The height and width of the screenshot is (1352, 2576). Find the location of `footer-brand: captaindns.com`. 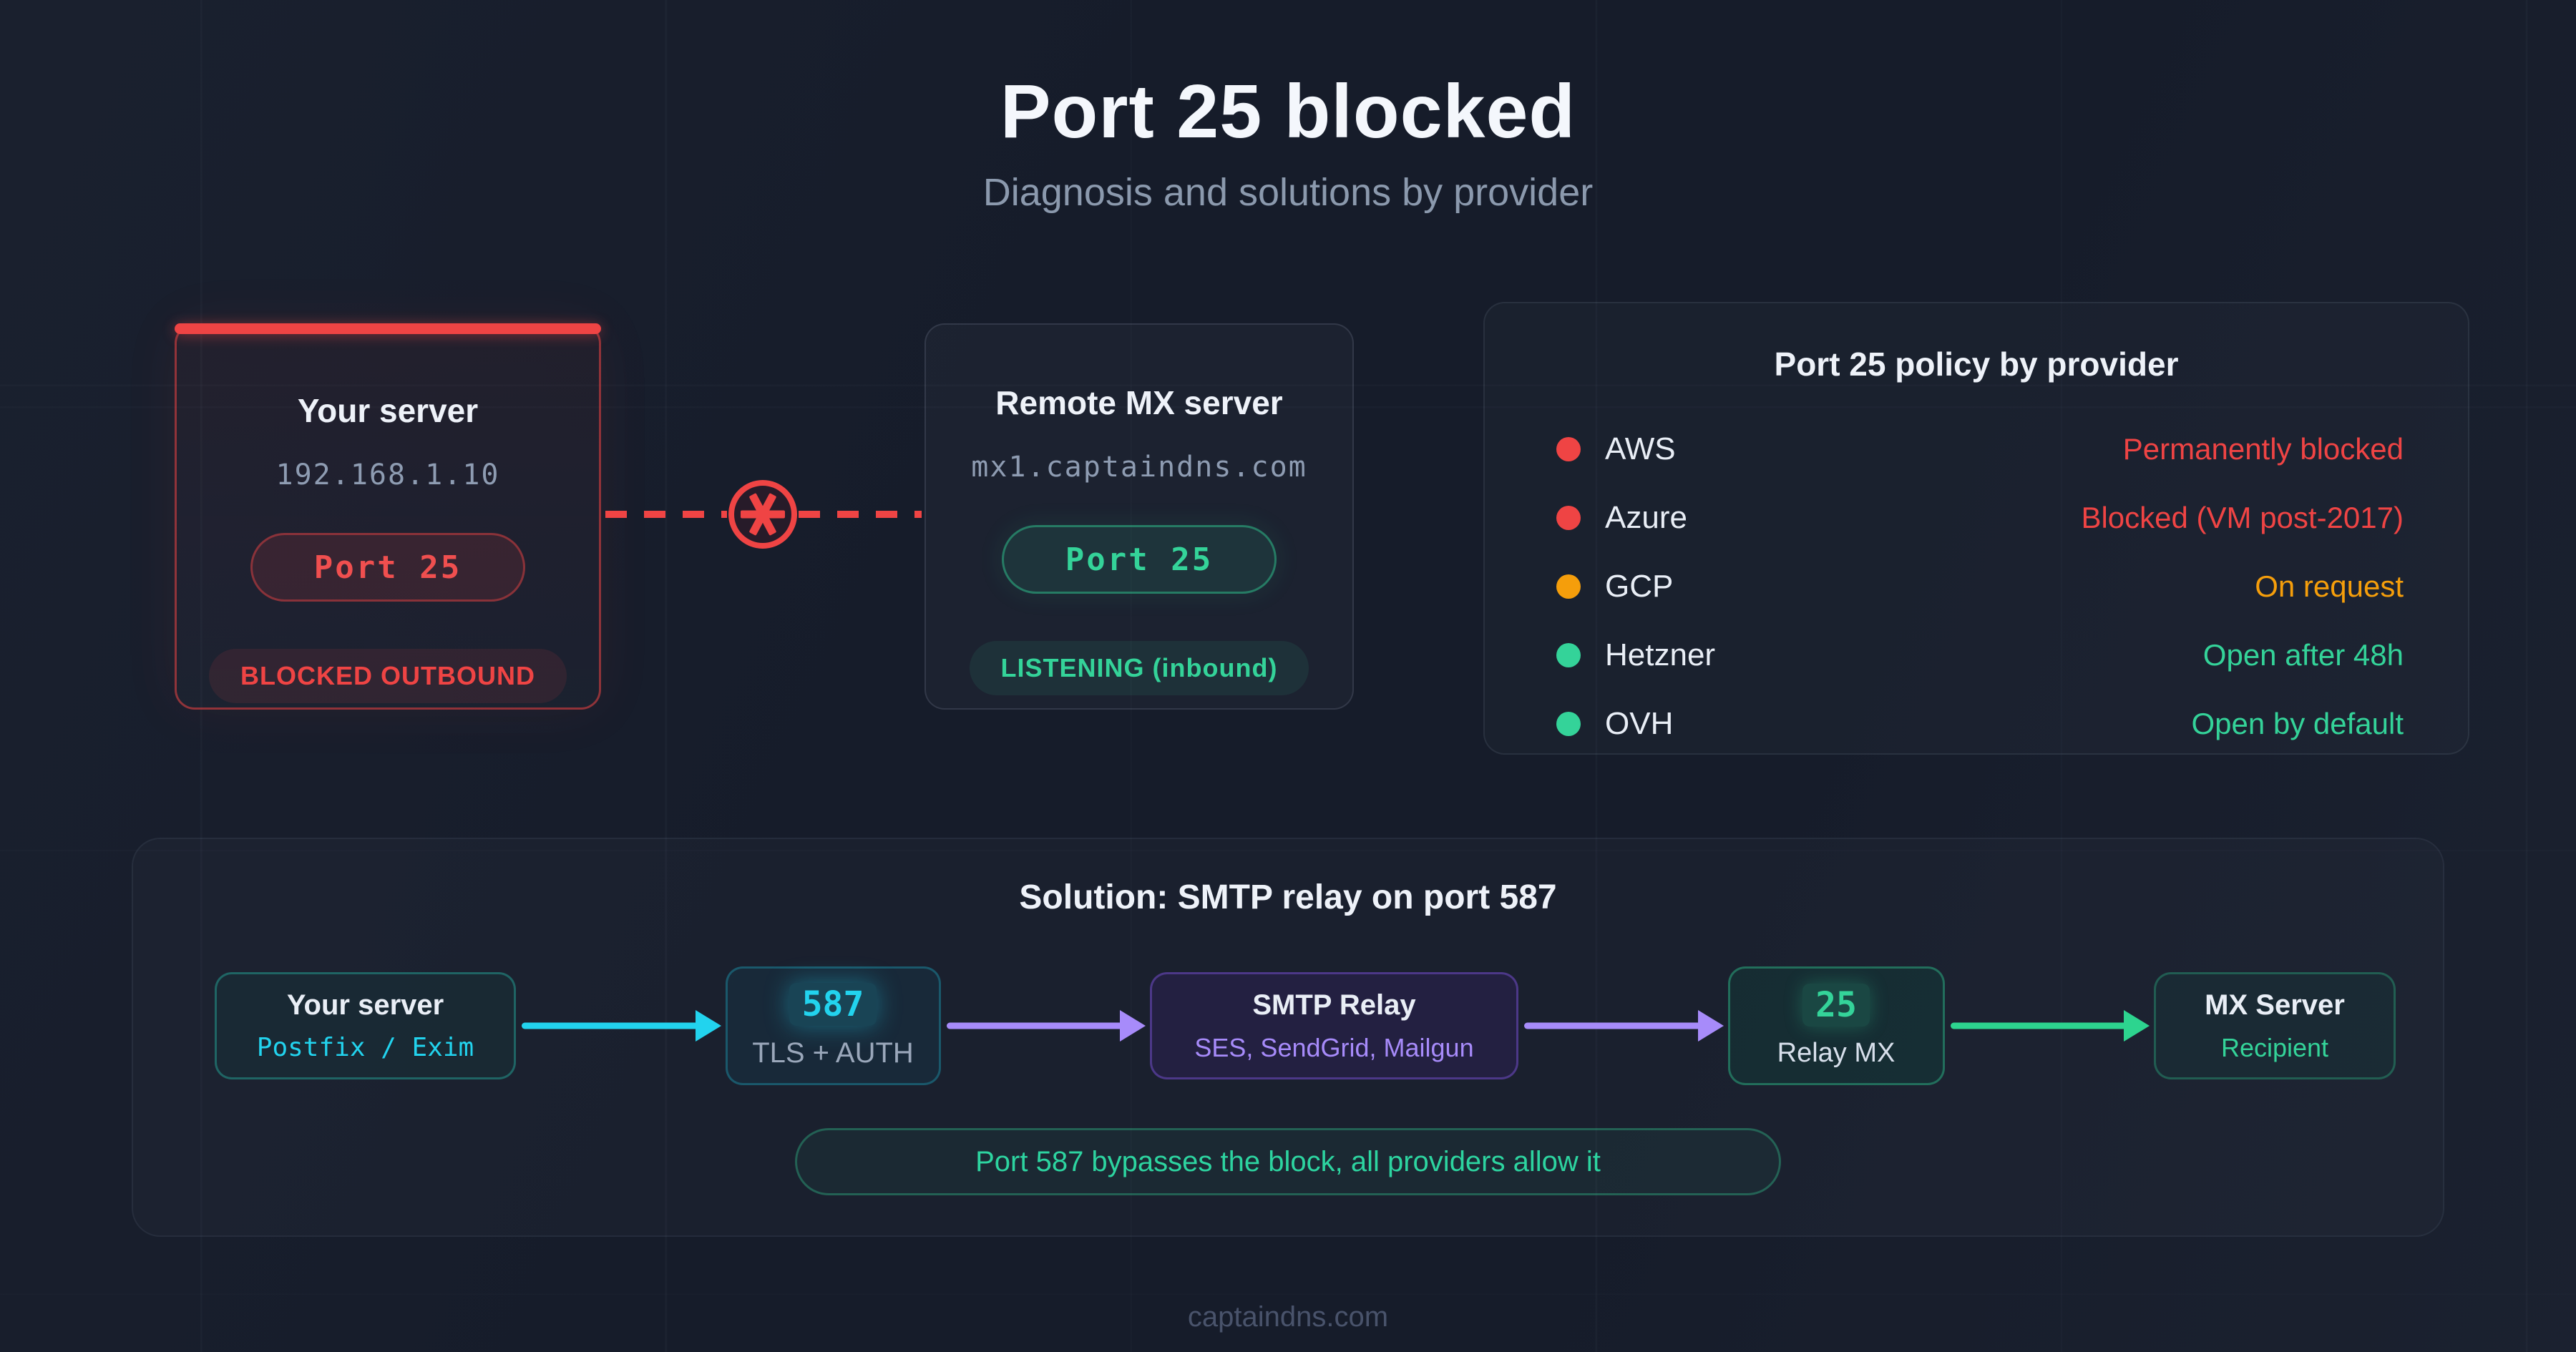

footer-brand: captaindns.com is located at coordinates (1288, 1317).